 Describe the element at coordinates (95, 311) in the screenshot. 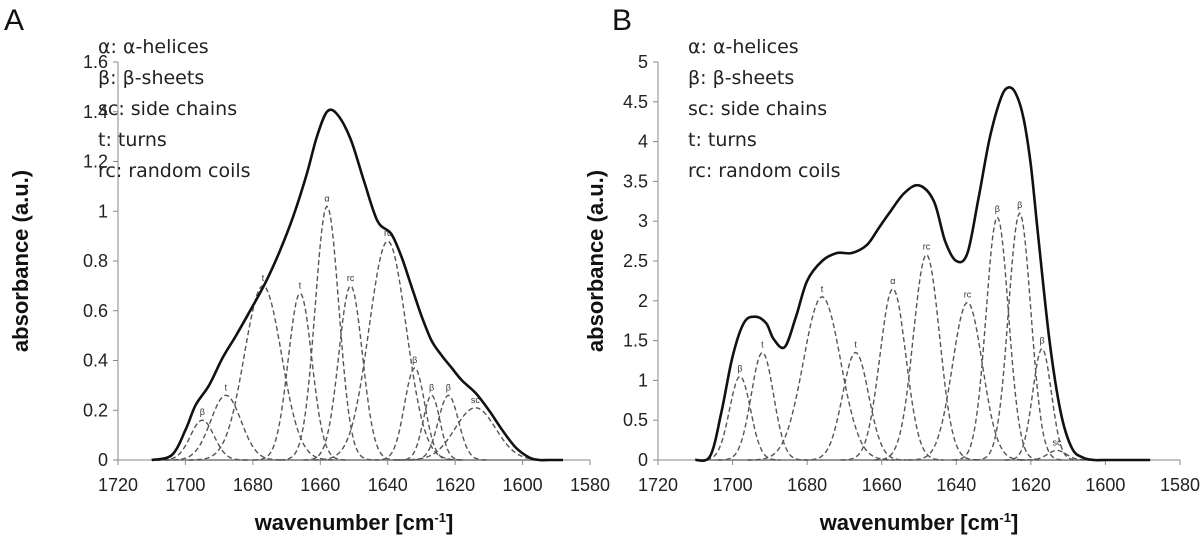

I see `y-tick-label: 0.6` at that location.